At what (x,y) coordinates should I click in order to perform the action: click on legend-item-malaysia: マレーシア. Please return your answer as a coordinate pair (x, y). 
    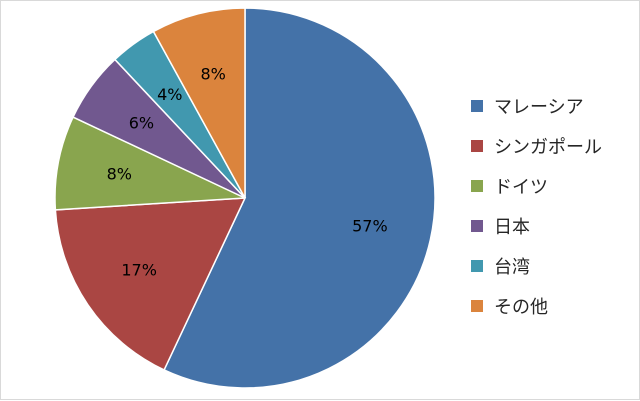
    Looking at the image, I should click on (536, 106).